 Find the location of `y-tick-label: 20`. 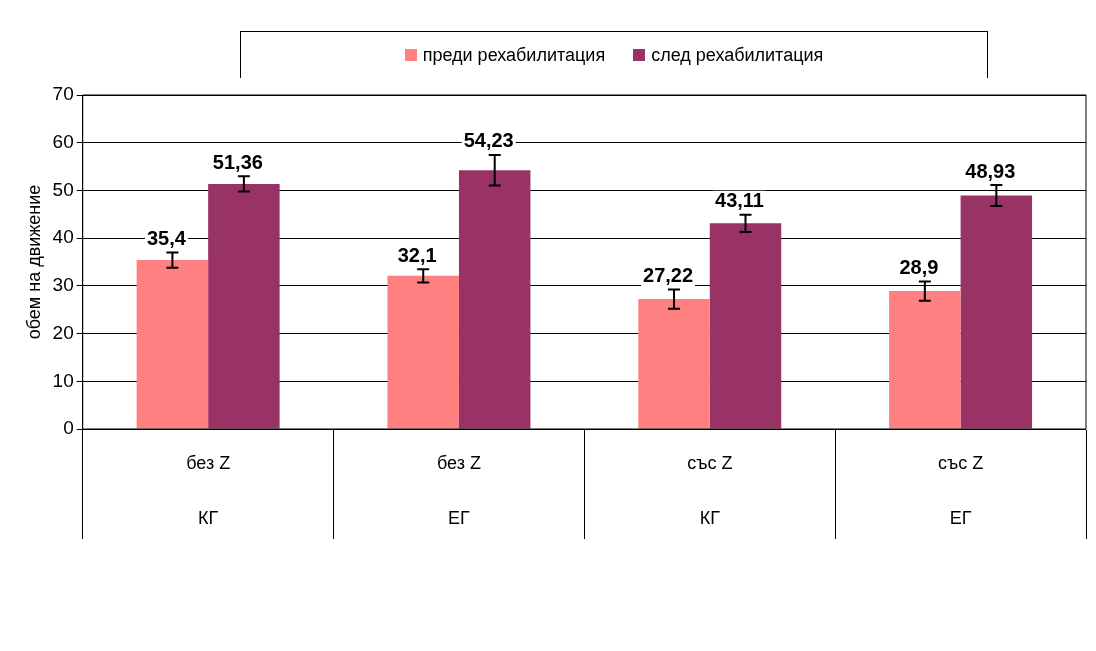

y-tick-label: 20 is located at coordinates (63, 332).